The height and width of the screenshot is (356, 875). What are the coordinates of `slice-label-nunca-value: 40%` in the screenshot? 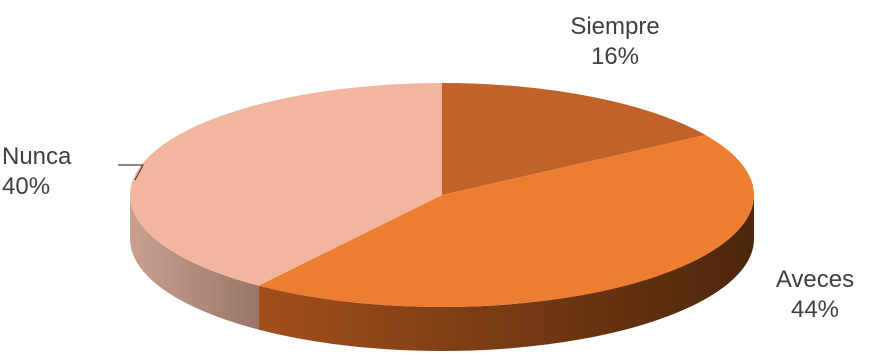 It's located at (26, 186).